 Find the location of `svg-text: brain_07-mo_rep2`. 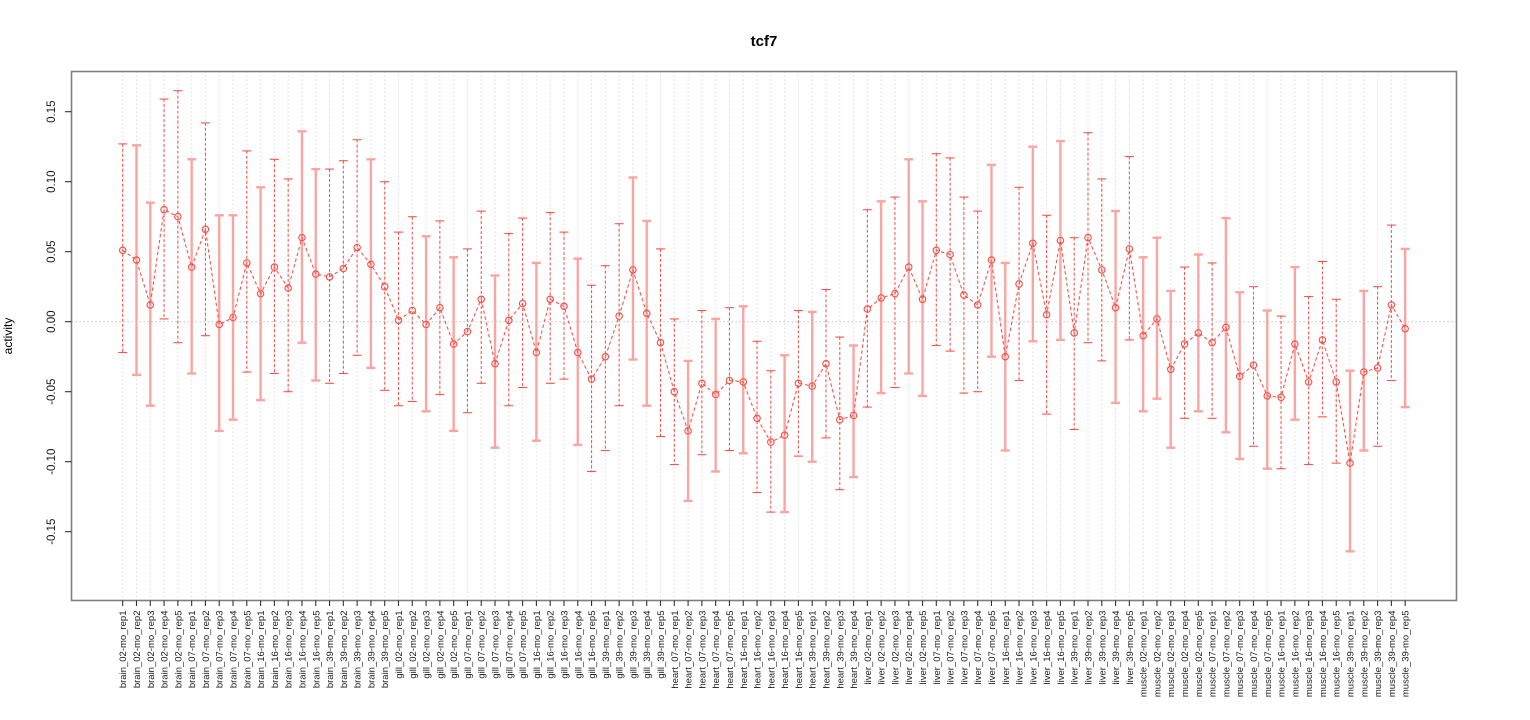

svg-text: brain_07-mo_rep2 is located at coordinates (206, 650).